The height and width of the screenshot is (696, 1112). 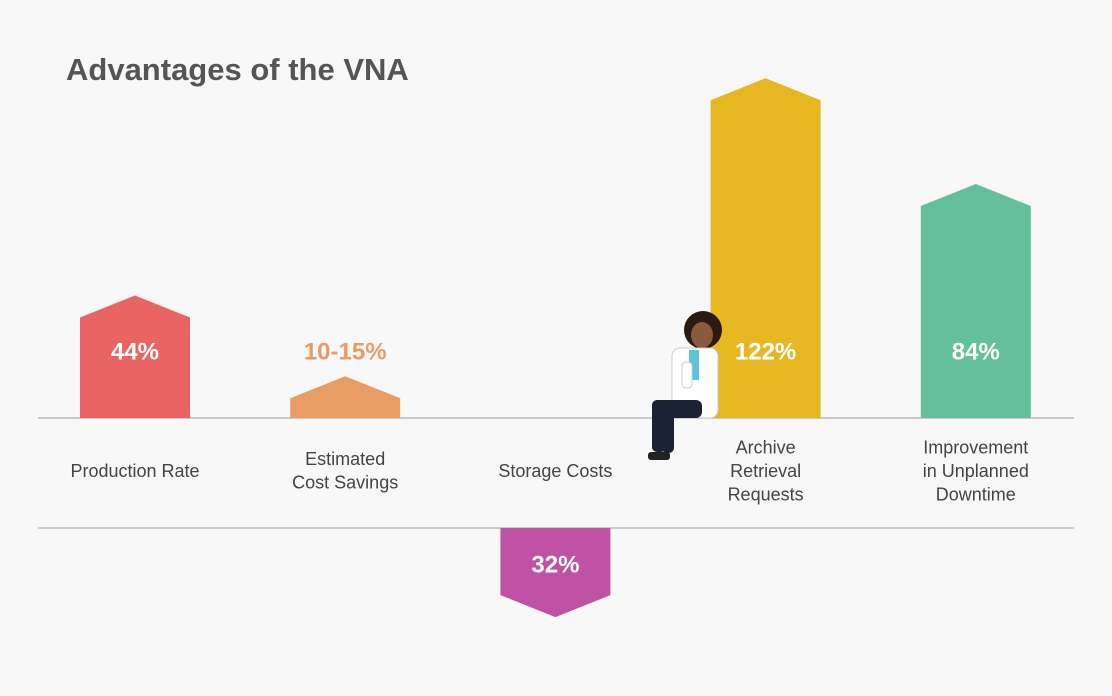 What do you see at coordinates (976, 471) in the screenshot?
I see `category-label: in Unplanned` at bounding box center [976, 471].